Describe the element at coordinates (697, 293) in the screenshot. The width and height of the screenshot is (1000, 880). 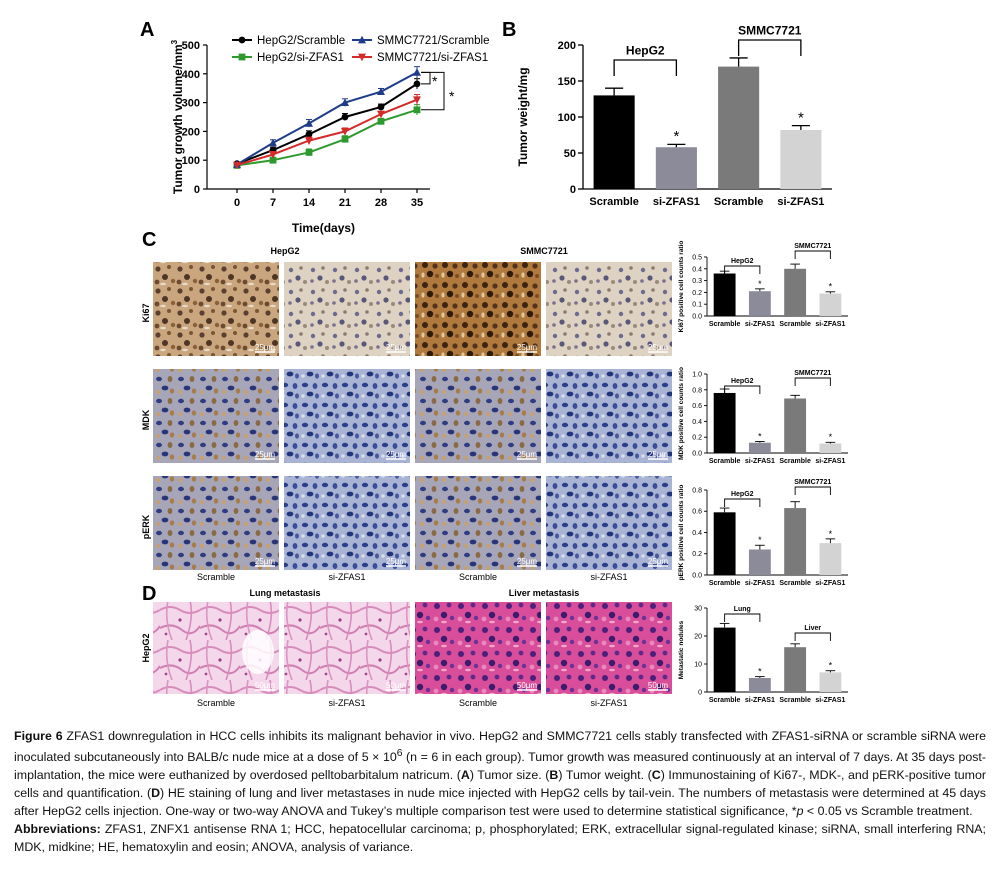
I see `c0-ytick-label-2: 0.2` at that location.